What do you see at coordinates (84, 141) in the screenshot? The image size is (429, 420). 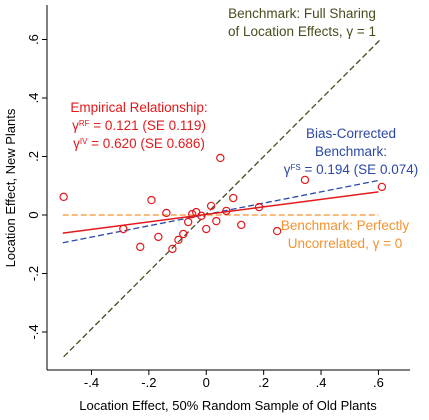 I see `annotation-part: IV` at bounding box center [84, 141].